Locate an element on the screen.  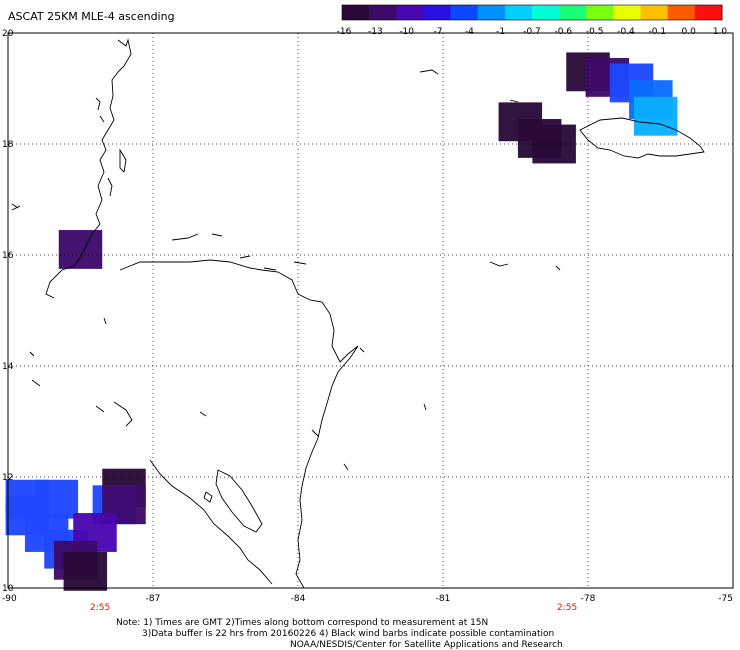
longitude-label: -87 is located at coordinates (153, 599).